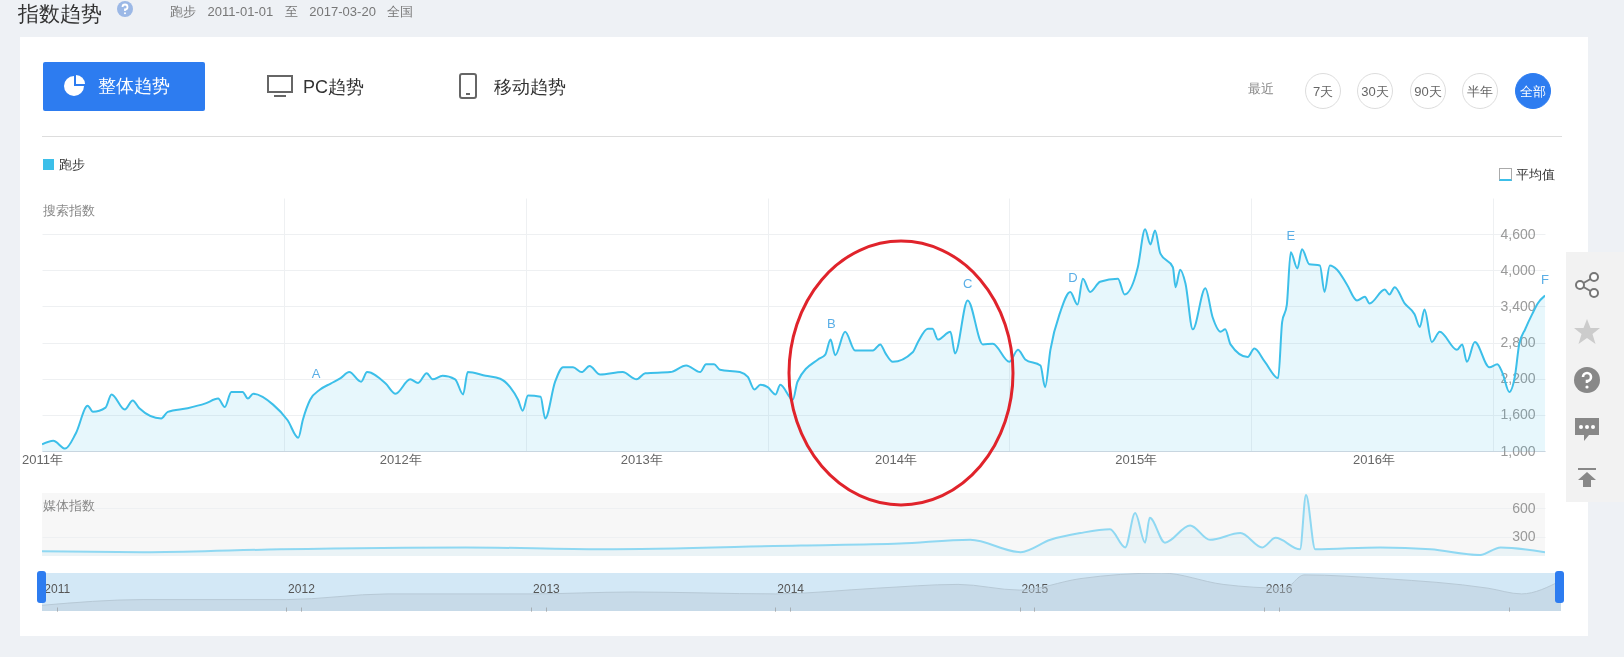  What do you see at coordinates (1073, 278) in the screenshot?
I see `annotation: D` at bounding box center [1073, 278].